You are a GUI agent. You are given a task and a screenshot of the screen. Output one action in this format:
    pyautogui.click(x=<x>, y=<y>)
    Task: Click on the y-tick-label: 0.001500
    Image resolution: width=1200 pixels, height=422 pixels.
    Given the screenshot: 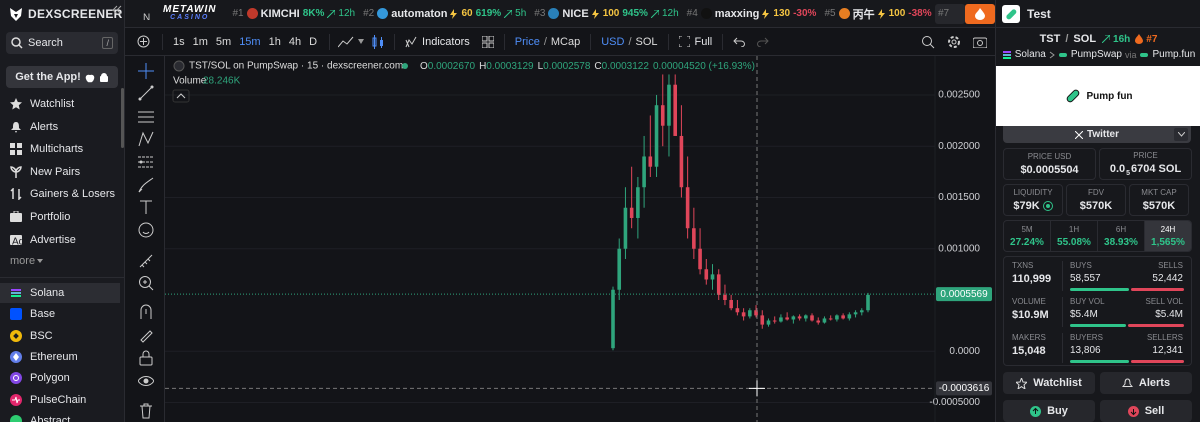 What is the action you would take?
    pyautogui.click(x=959, y=197)
    